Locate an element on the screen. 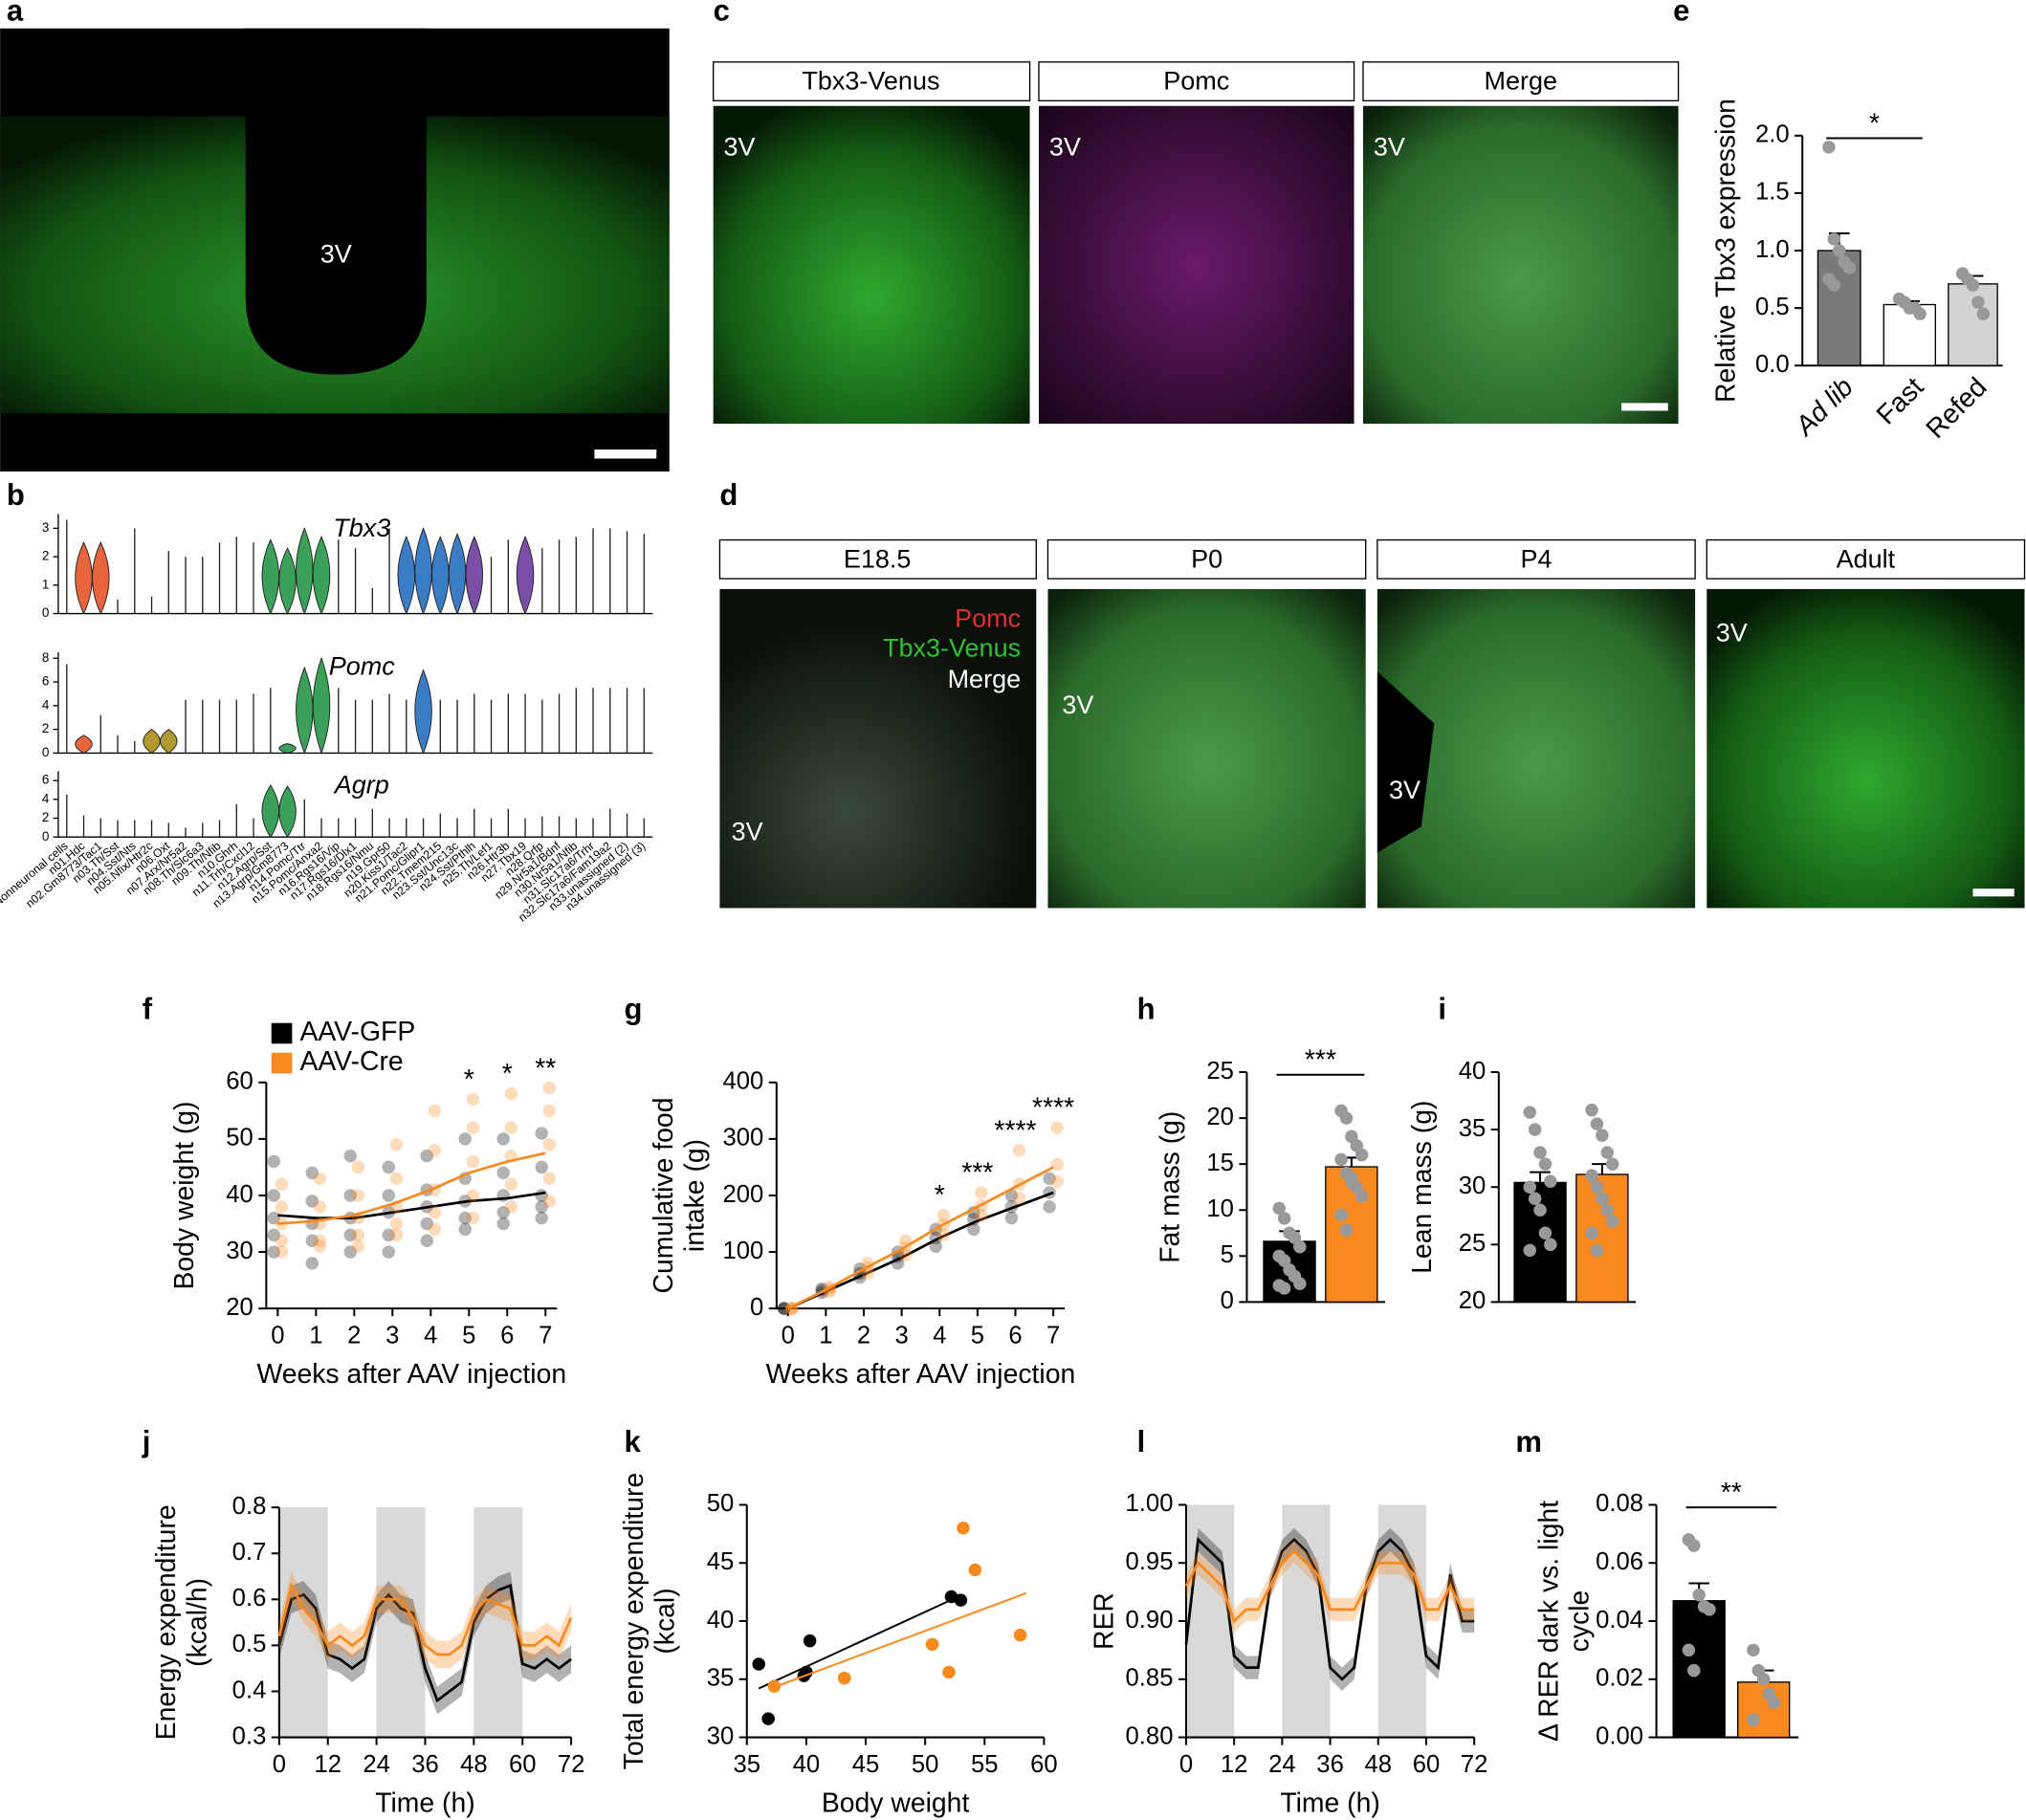 The image size is (2026, 1820). x-tick-label: 72 is located at coordinates (1474, 1764).